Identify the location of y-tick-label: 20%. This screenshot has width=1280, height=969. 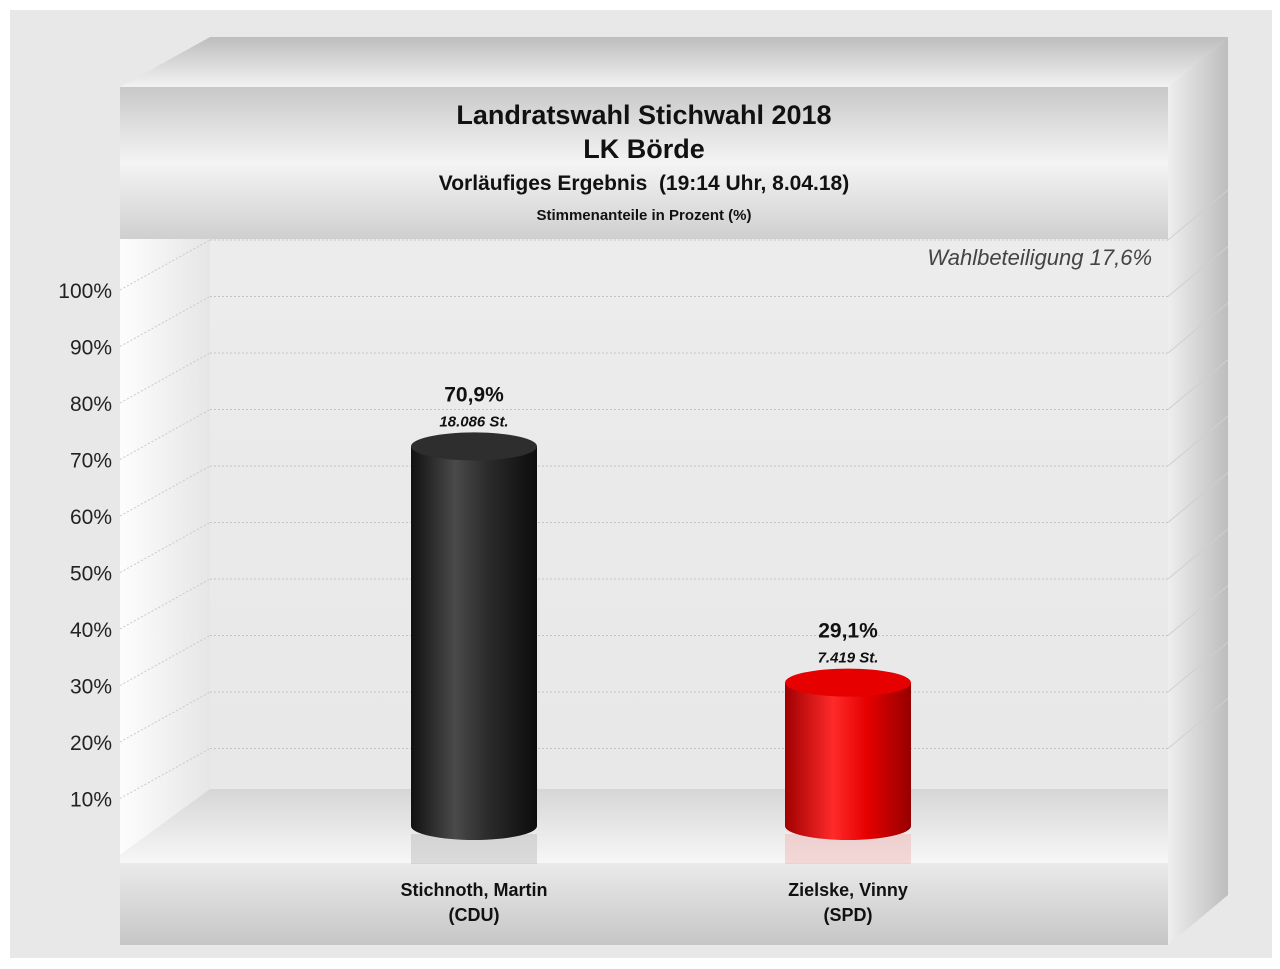
(91, 743).